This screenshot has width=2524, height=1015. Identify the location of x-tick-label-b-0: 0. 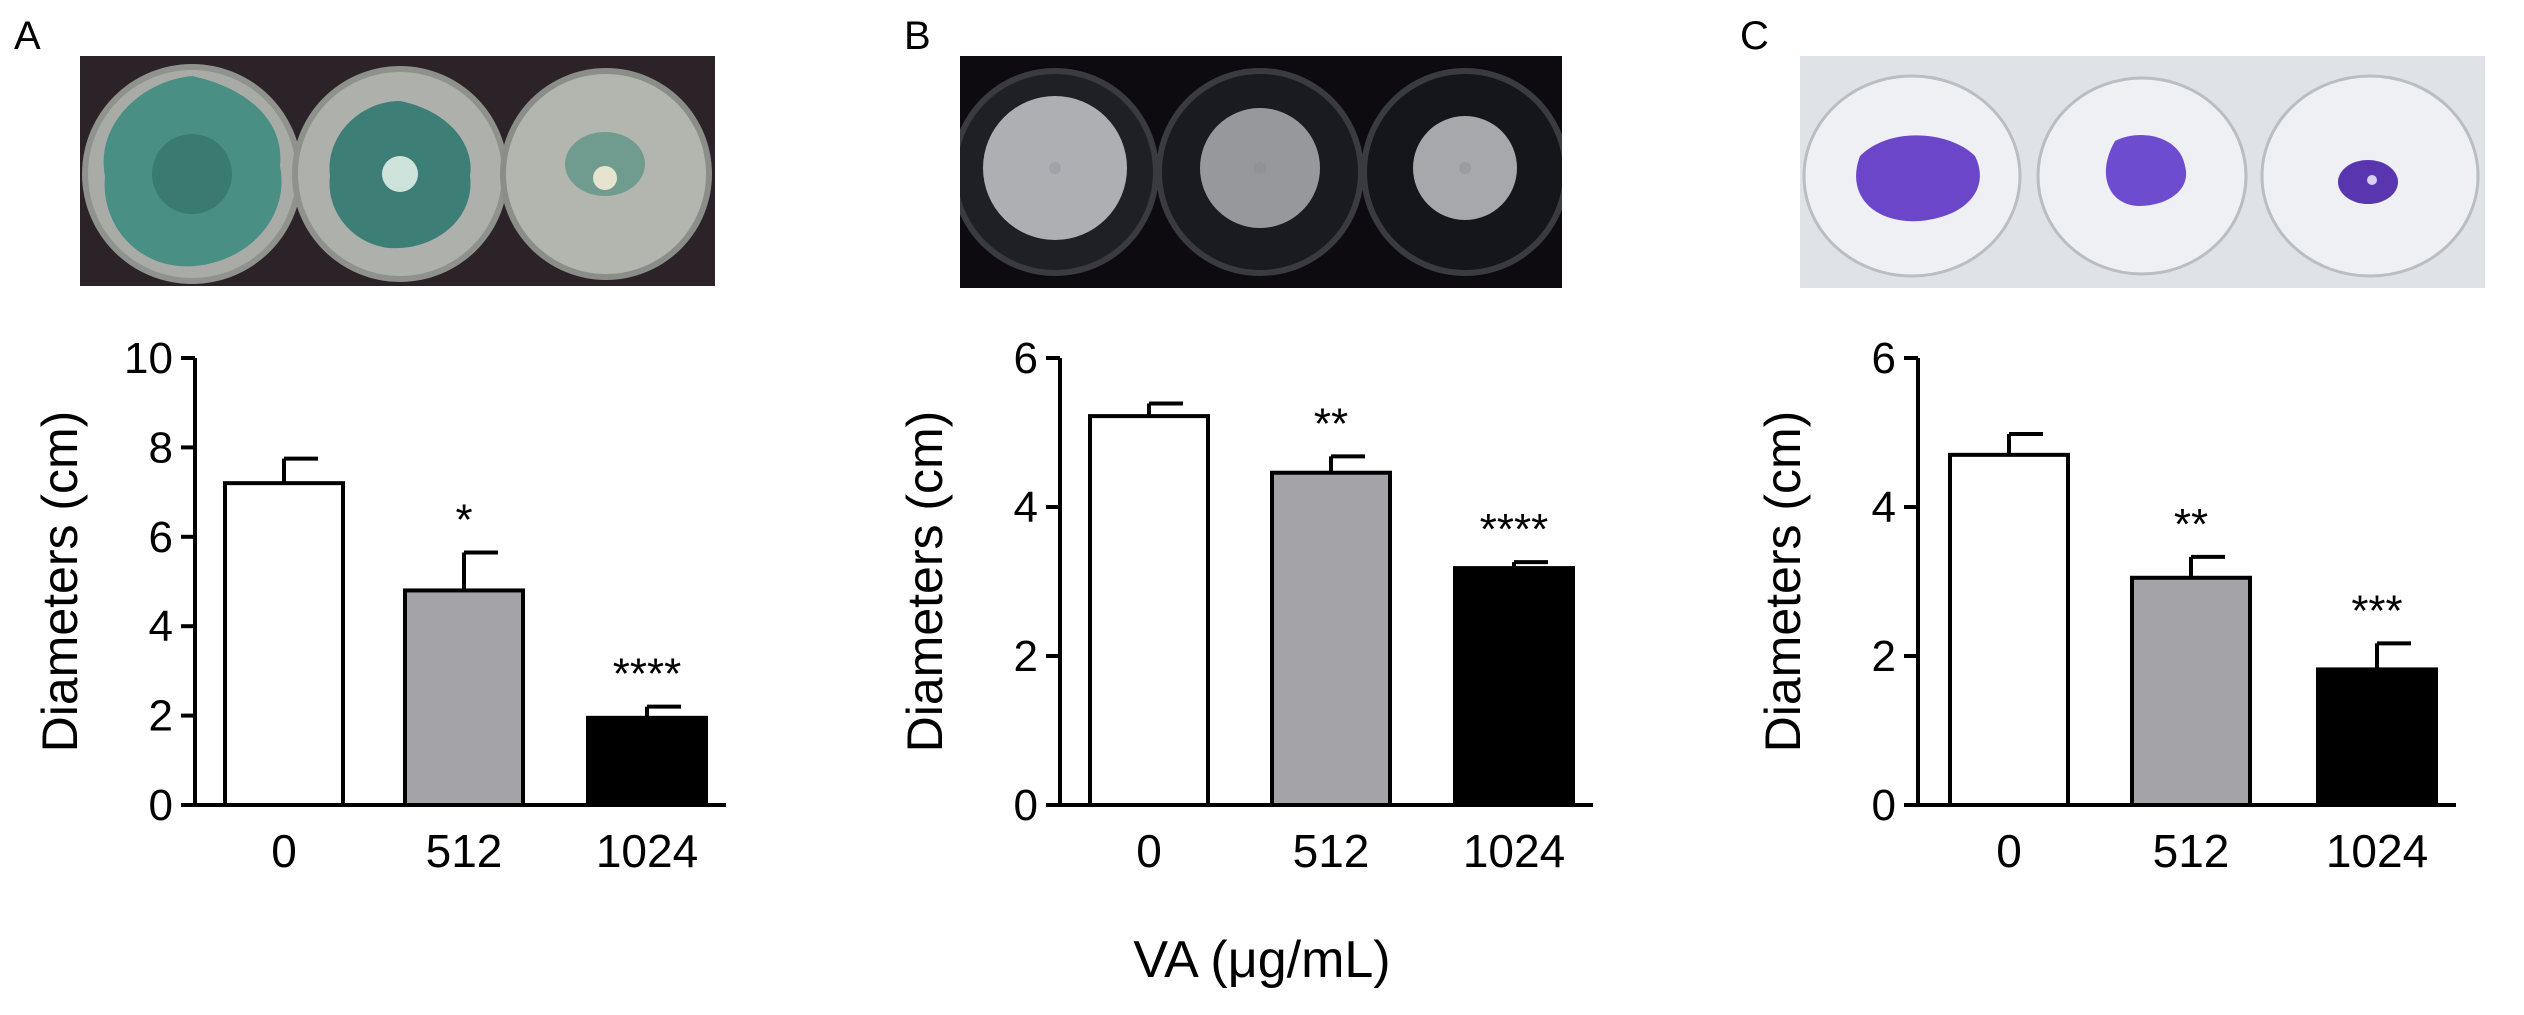
(1149, 851).